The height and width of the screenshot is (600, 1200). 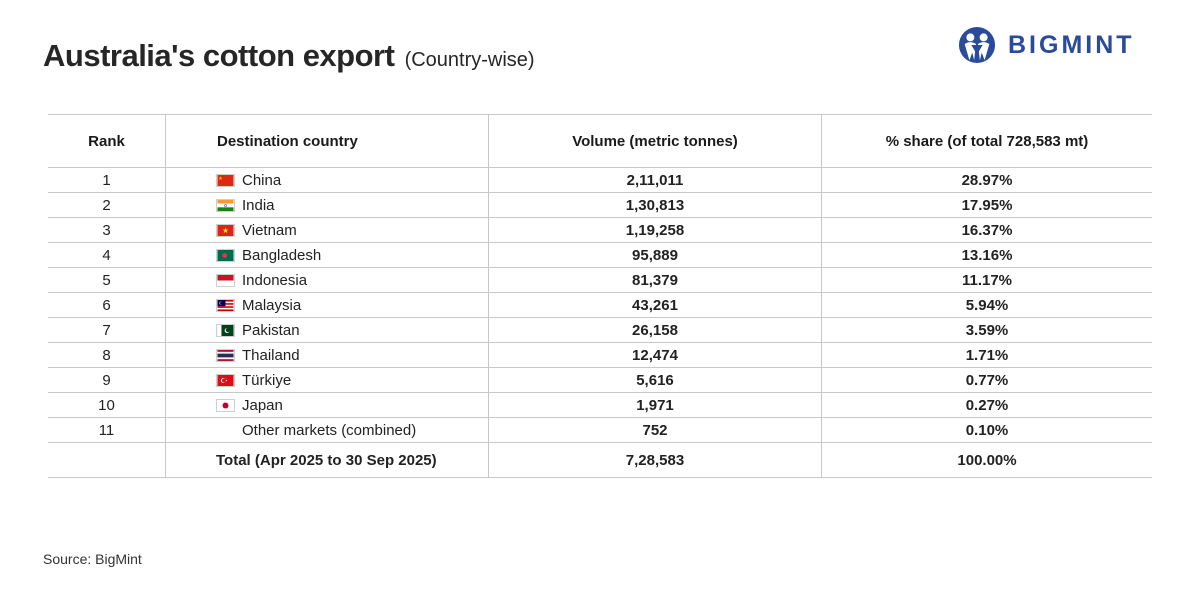 I want to click on country-name: Malaysia, so click(x=272, y=305).